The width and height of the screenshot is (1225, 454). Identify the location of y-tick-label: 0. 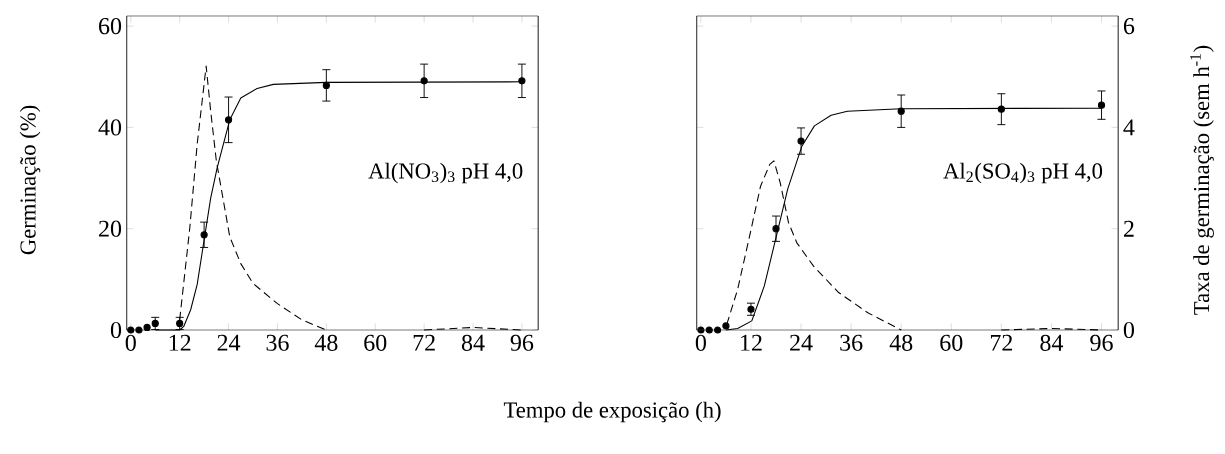
(116, 330).